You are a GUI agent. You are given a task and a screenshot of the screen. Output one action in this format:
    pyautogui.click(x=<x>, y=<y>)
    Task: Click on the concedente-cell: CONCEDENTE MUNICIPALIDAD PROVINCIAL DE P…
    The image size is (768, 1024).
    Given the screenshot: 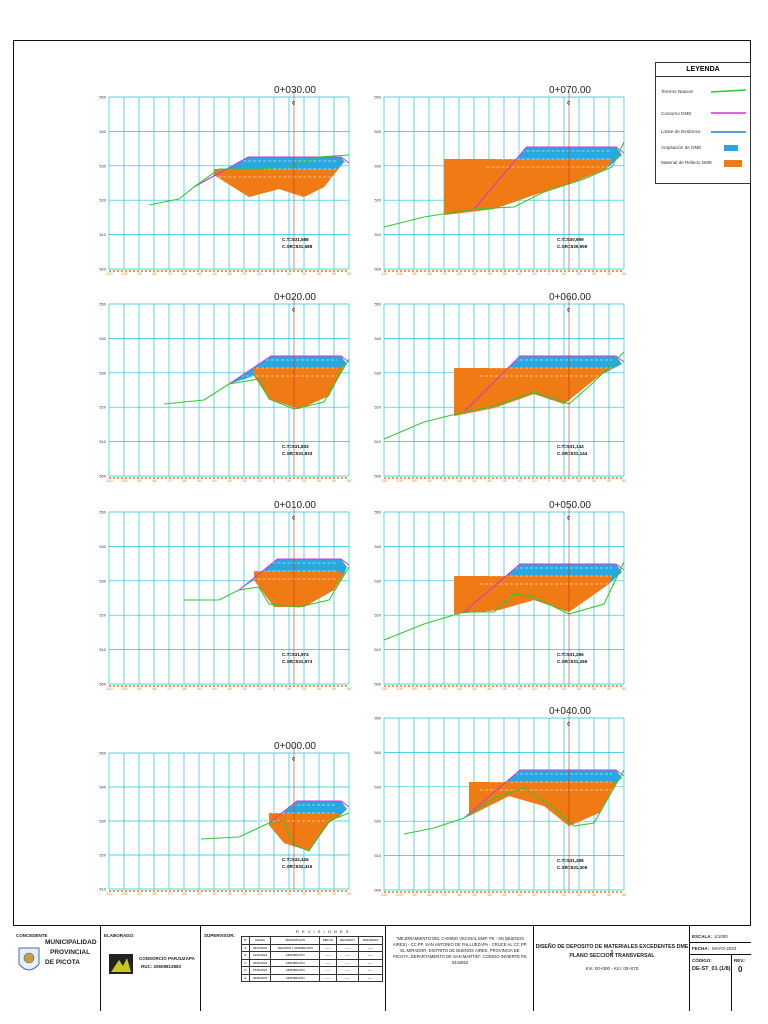 What is the action you would take?
    pyautogui.click(x=57, y=968)
    